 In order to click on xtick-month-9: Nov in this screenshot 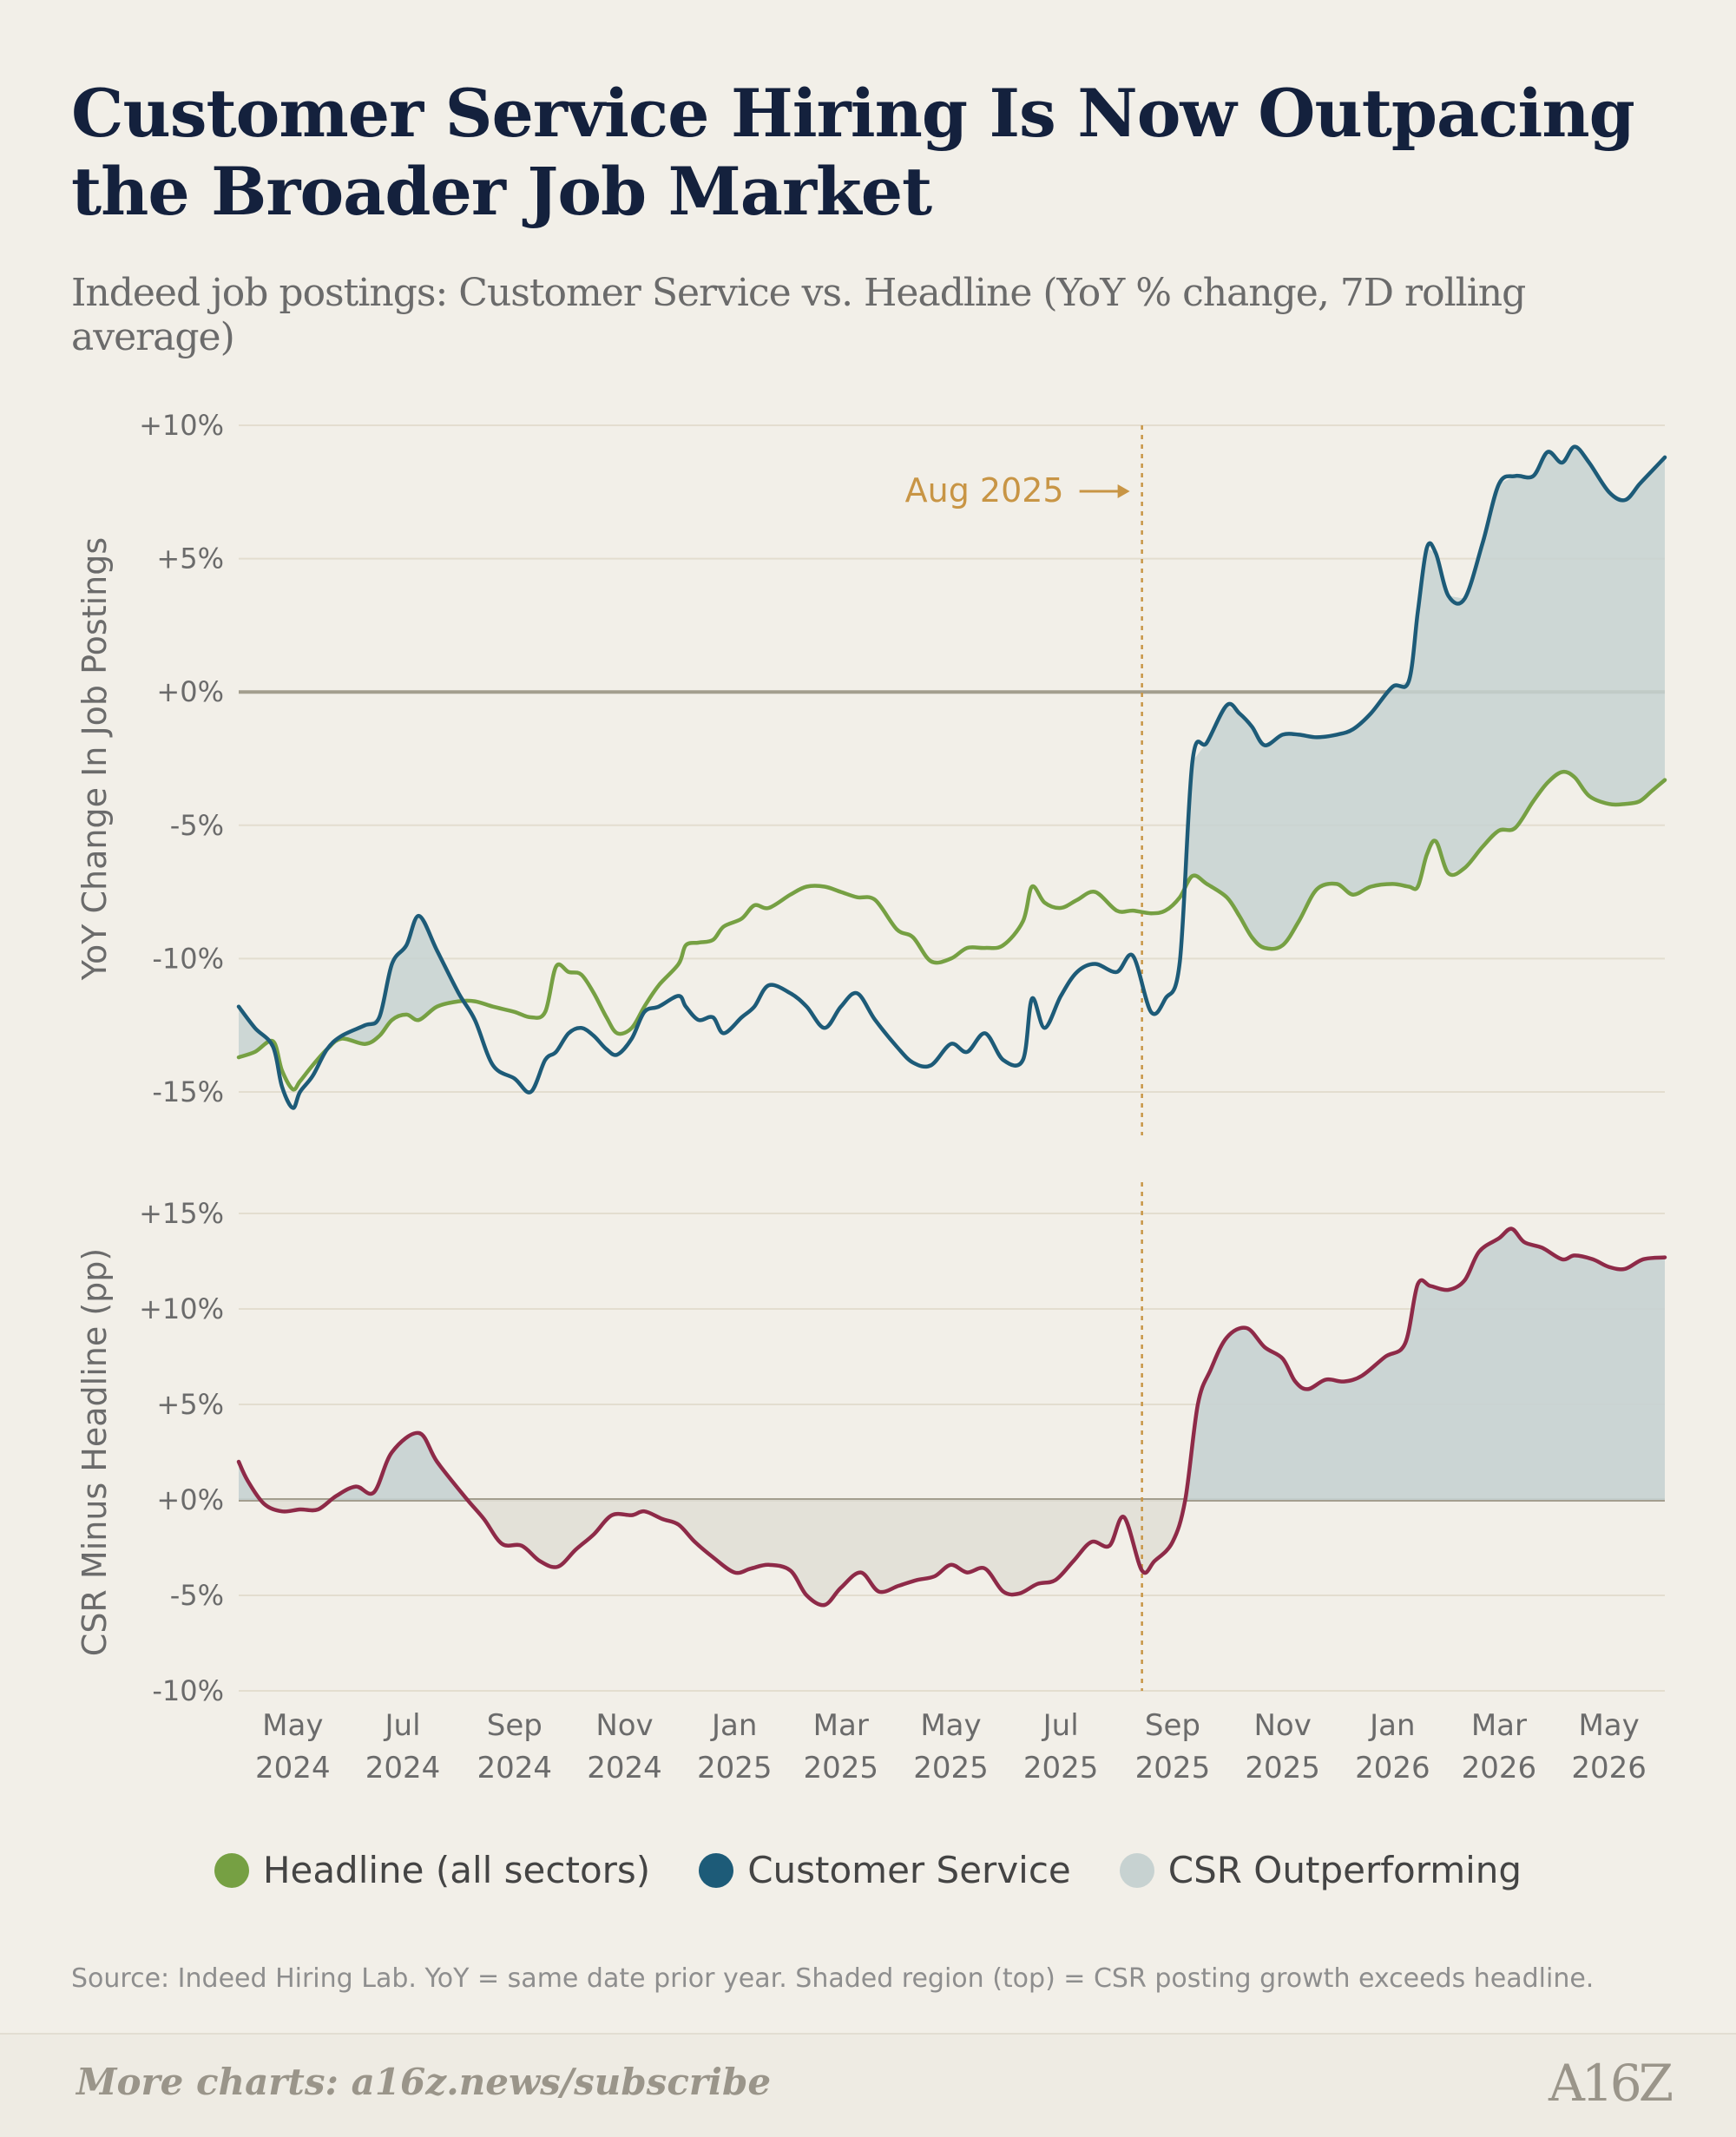, I will do `click(1282, 1725)`.